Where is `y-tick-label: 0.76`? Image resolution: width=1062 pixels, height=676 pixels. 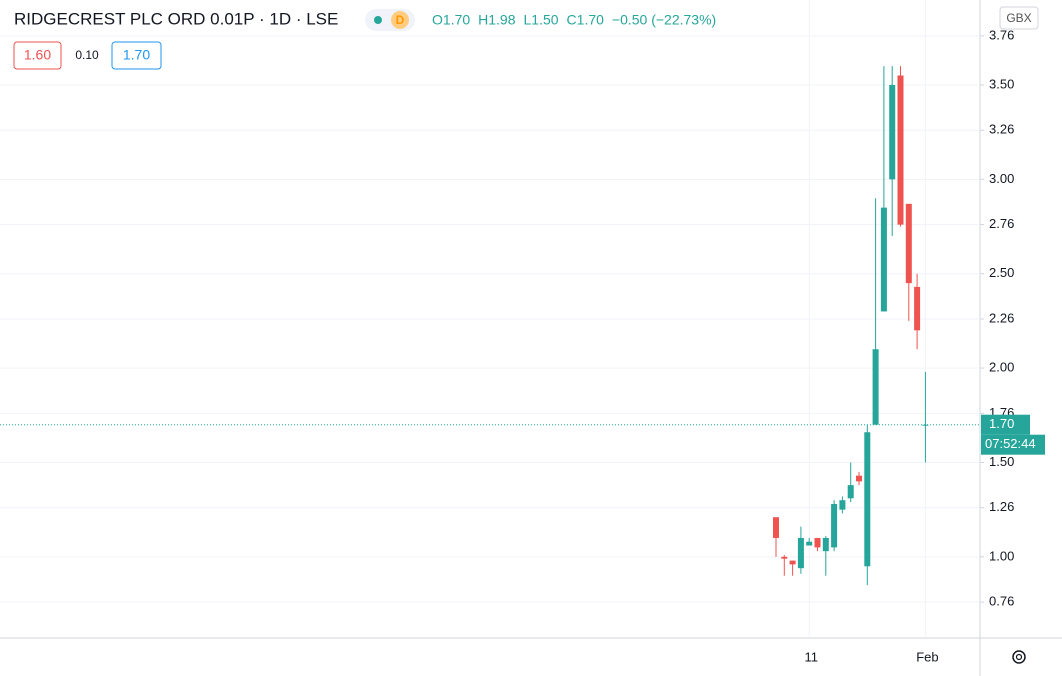 y-tick-label: 0.76 is located at coordinates (1001, 601).